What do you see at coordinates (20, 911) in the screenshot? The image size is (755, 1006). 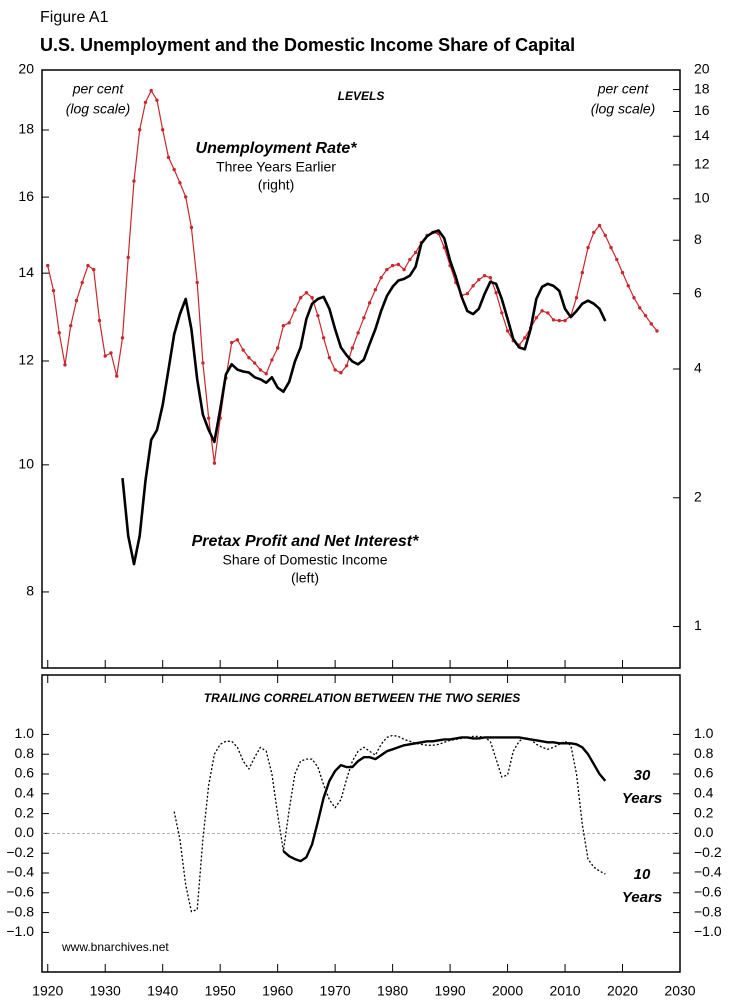 I see `y-tick-label: −0.8` at bounding box center [20, 911].